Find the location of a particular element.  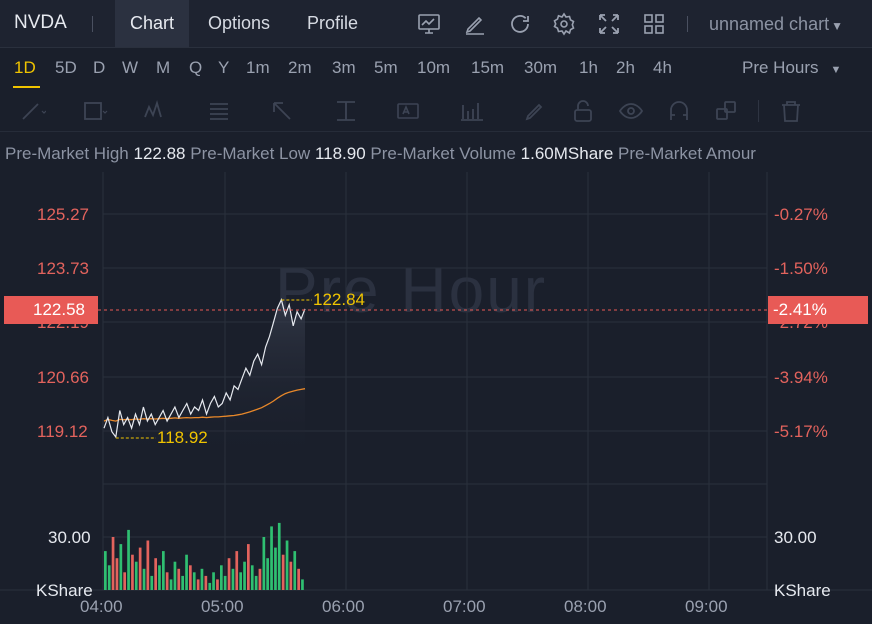

interval-5d: 5D is located at coordinates (66, 67).